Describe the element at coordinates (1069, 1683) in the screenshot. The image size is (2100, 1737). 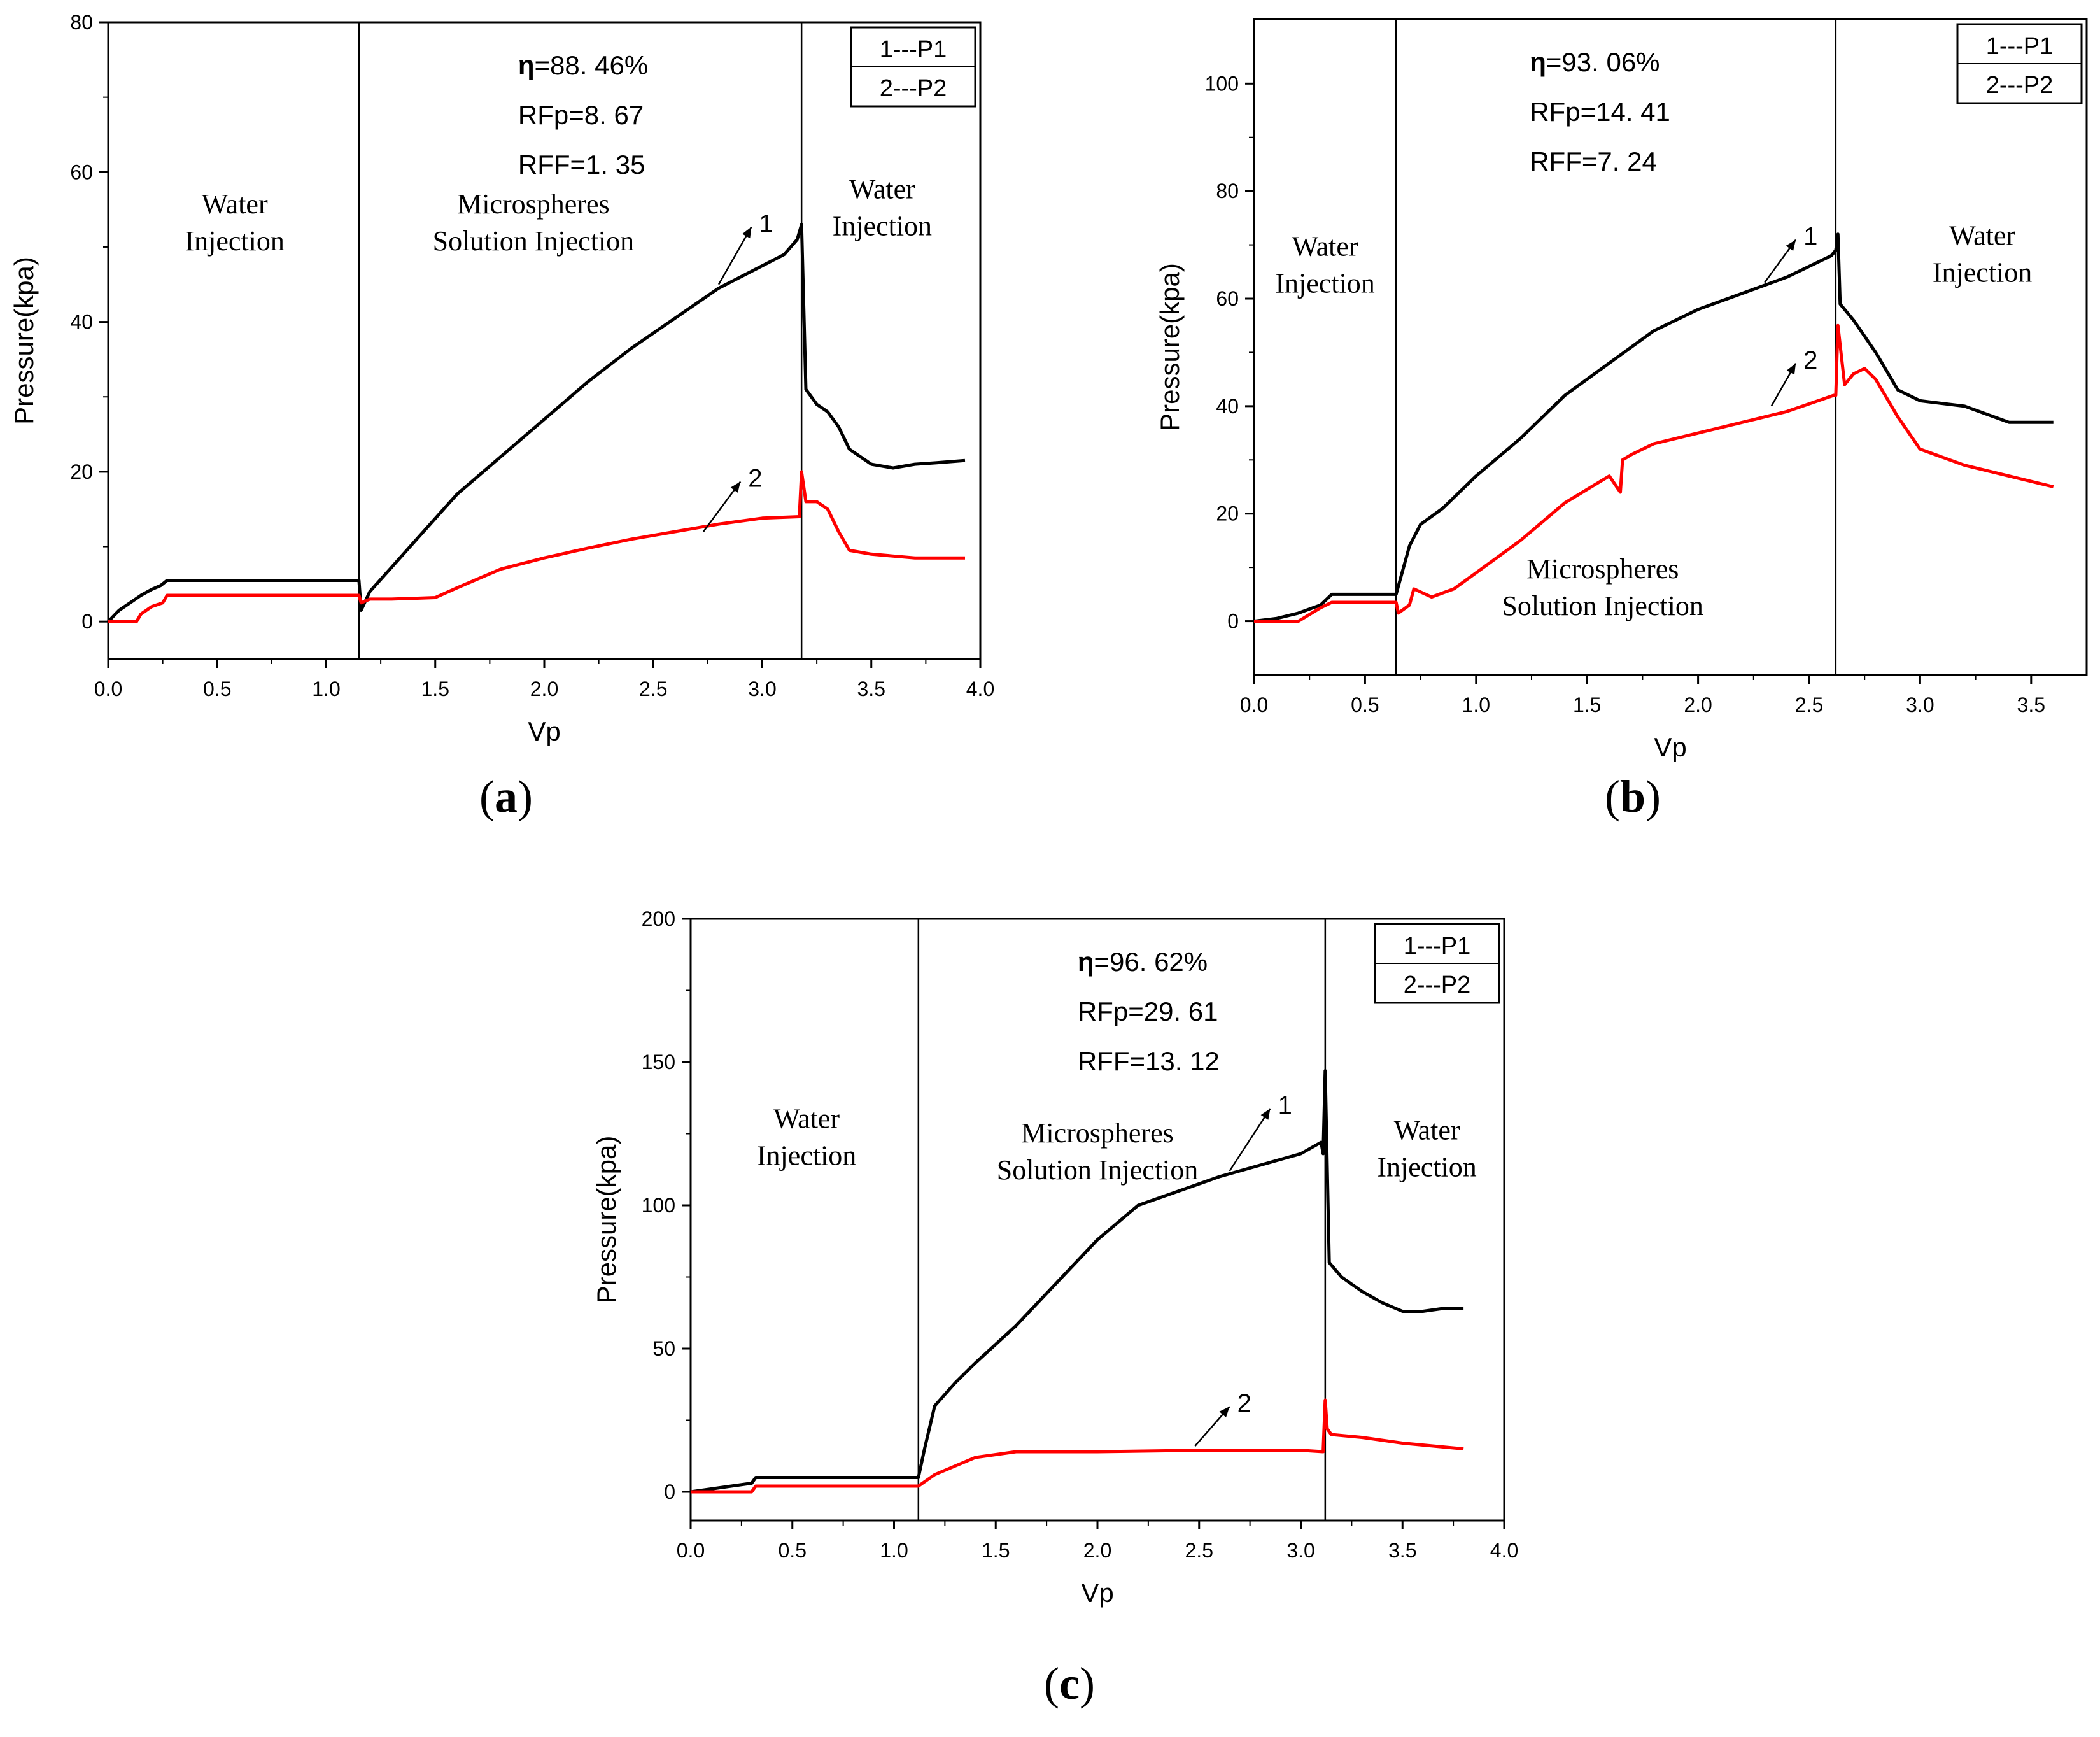
I see `panel-label-letter: c` at that location.